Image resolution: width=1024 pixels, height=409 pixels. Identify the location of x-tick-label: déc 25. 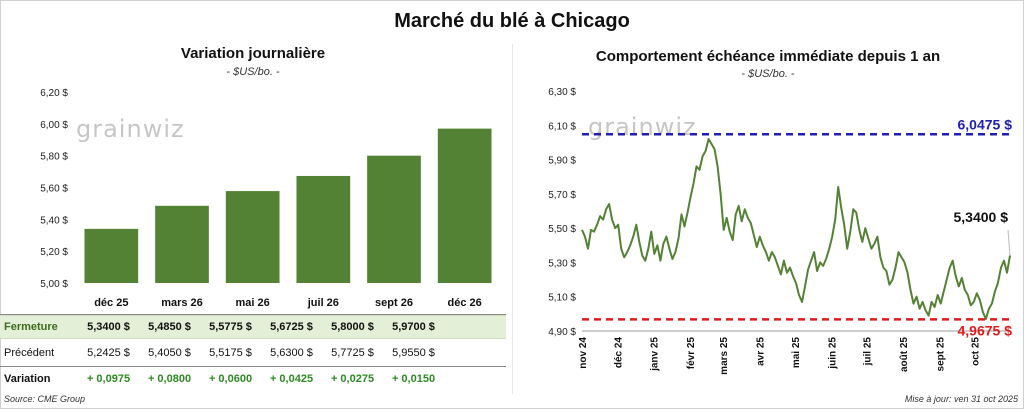
(111, 303).